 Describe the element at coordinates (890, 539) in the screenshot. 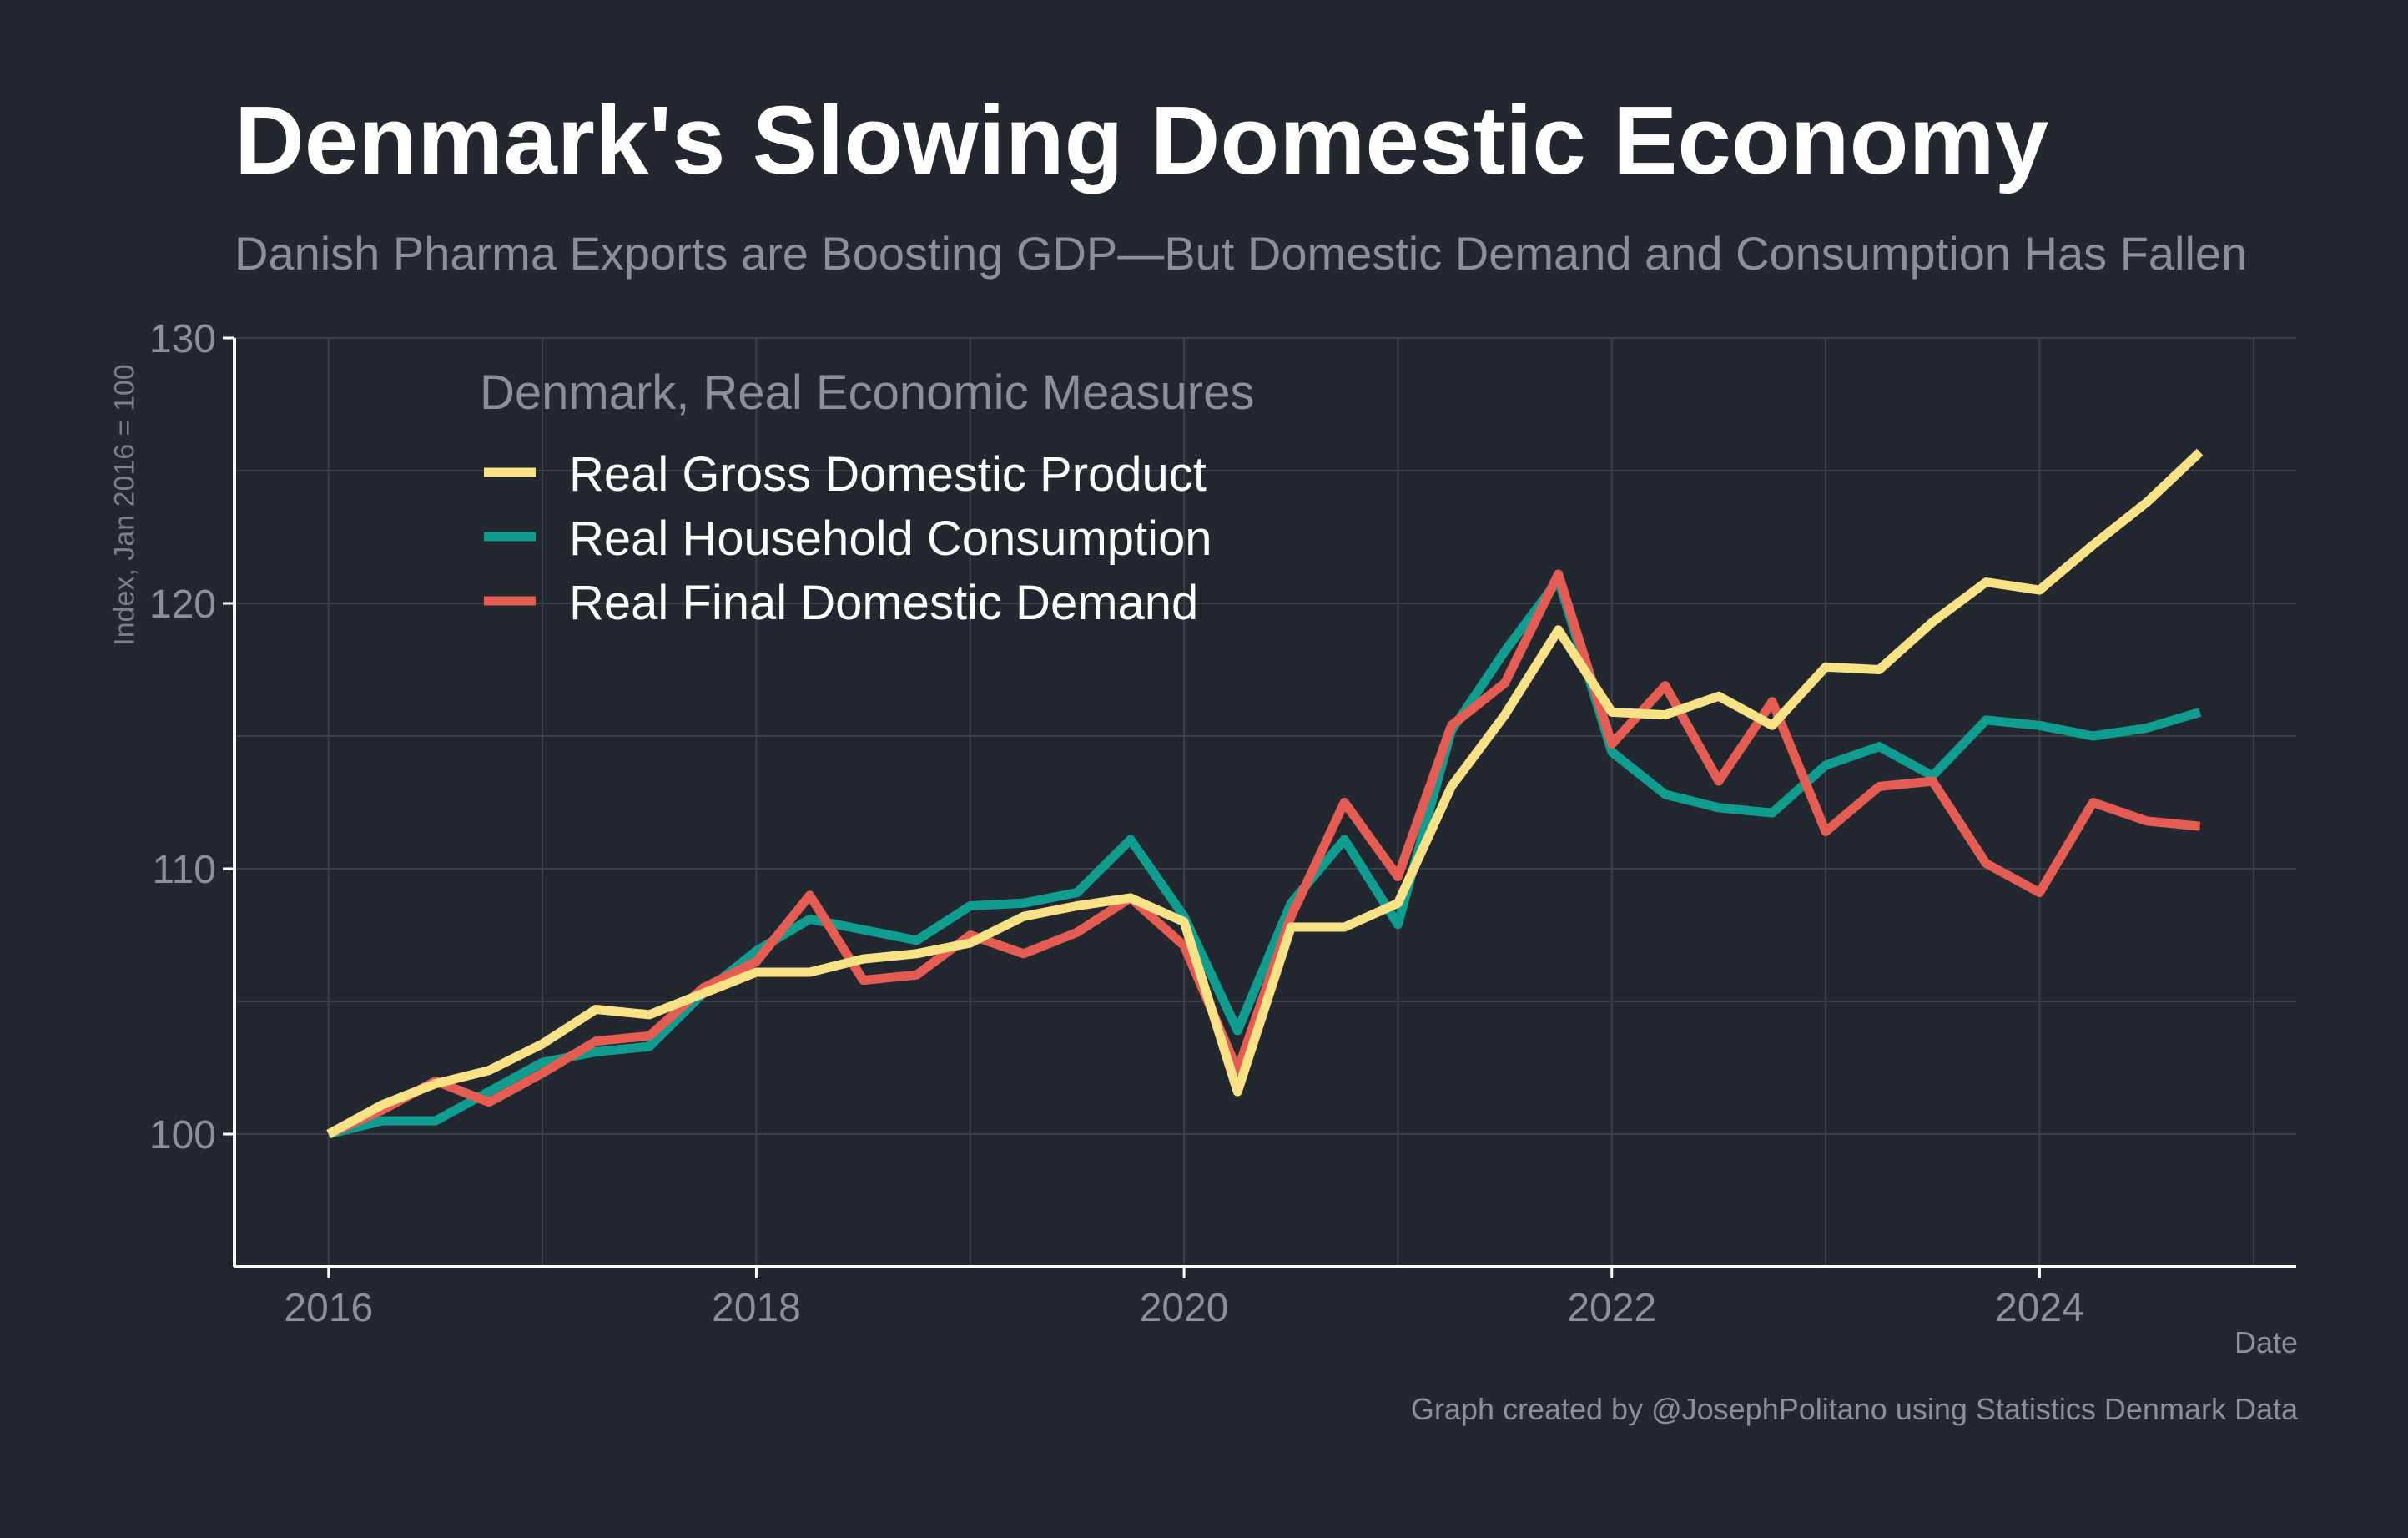

I see `legend-label: Real Household Consumption` at that location.